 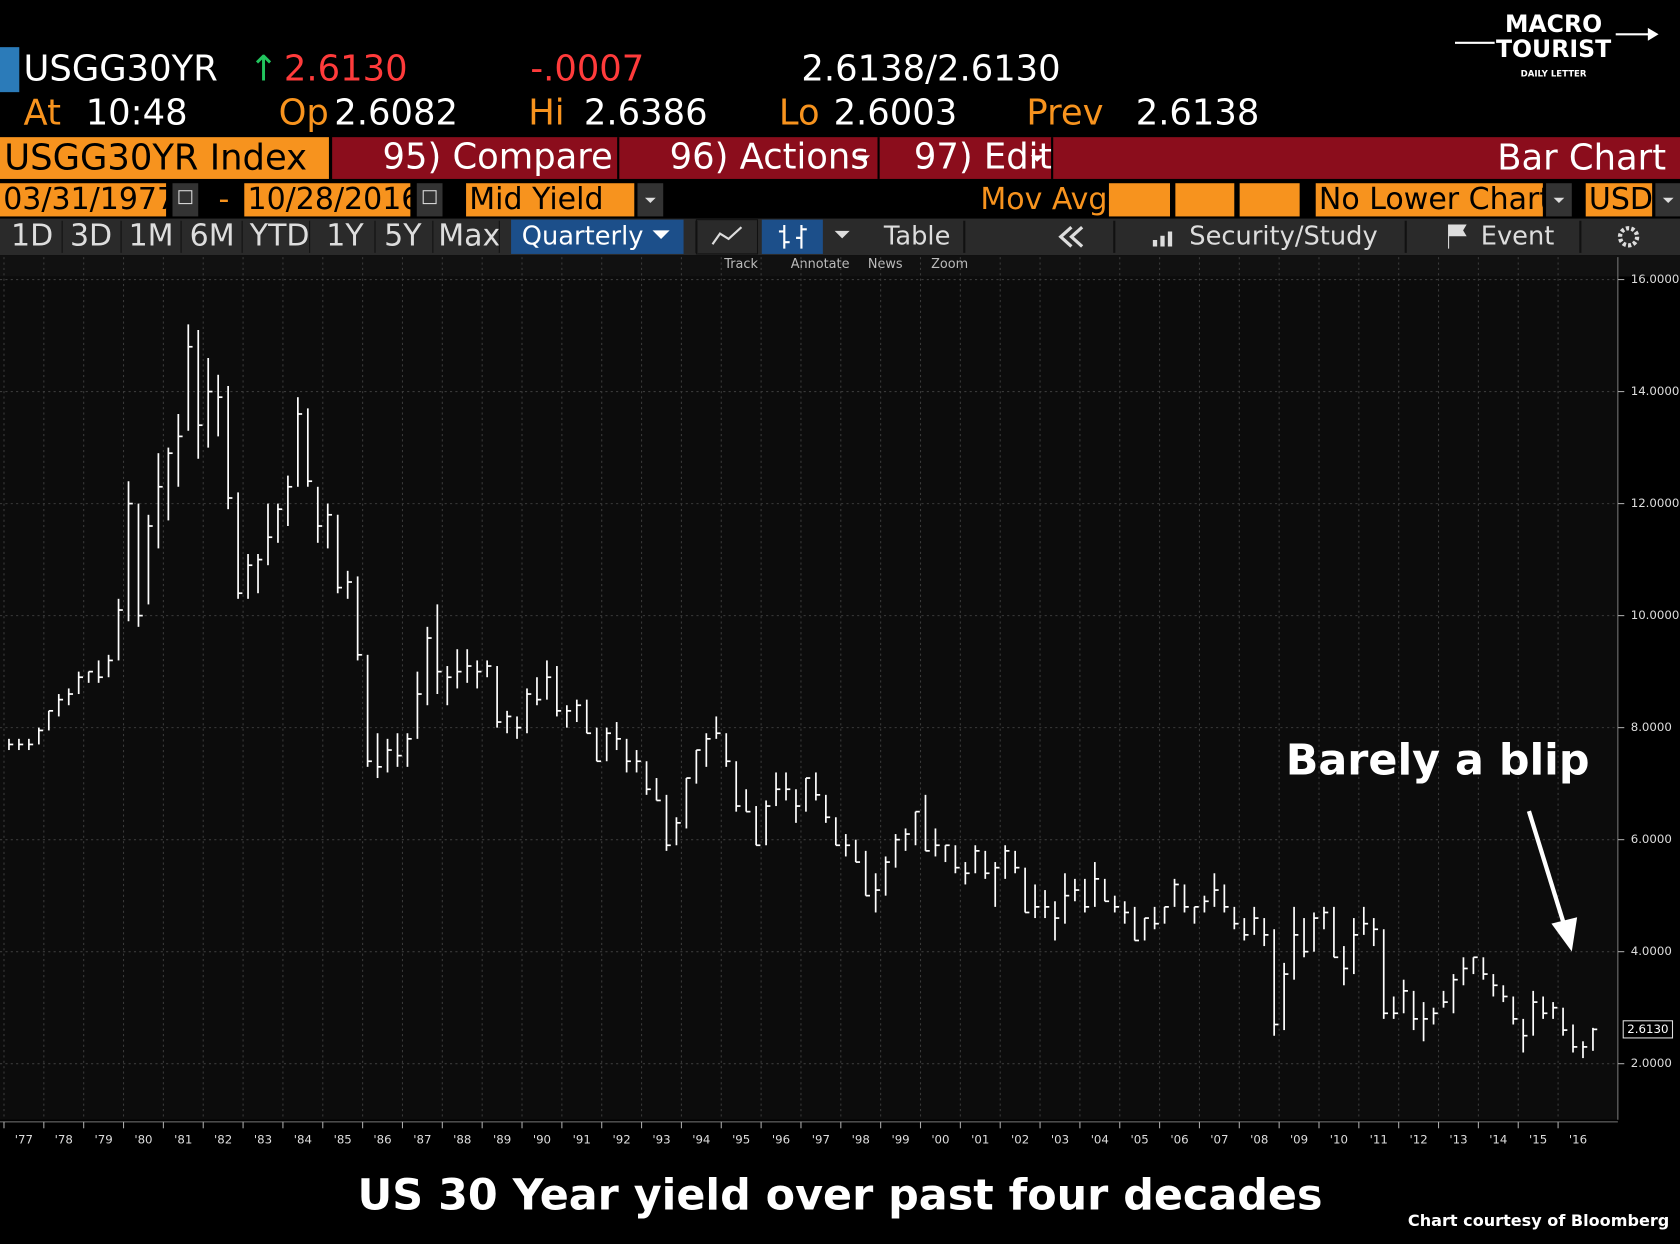 What do you see at coordinates (741, 1140) in the screenshot?
I see `x-tick-label: '95` at bounding box center [741, 1140].